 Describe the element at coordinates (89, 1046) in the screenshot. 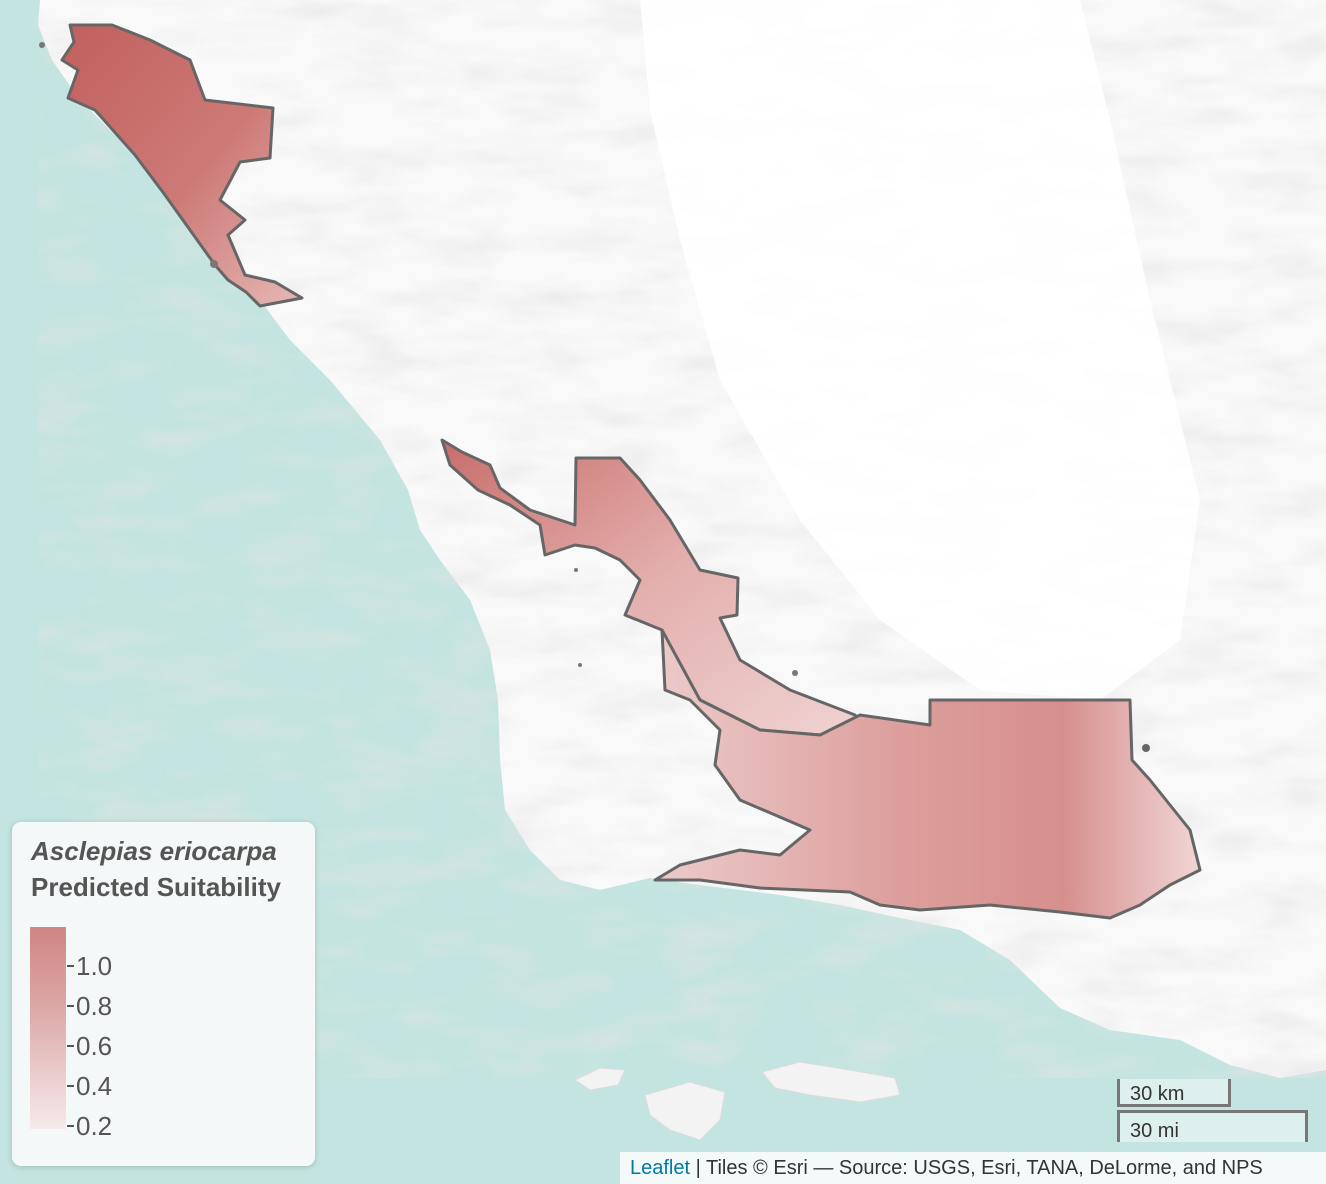

I see `legend-tick: 0.6` at that location.